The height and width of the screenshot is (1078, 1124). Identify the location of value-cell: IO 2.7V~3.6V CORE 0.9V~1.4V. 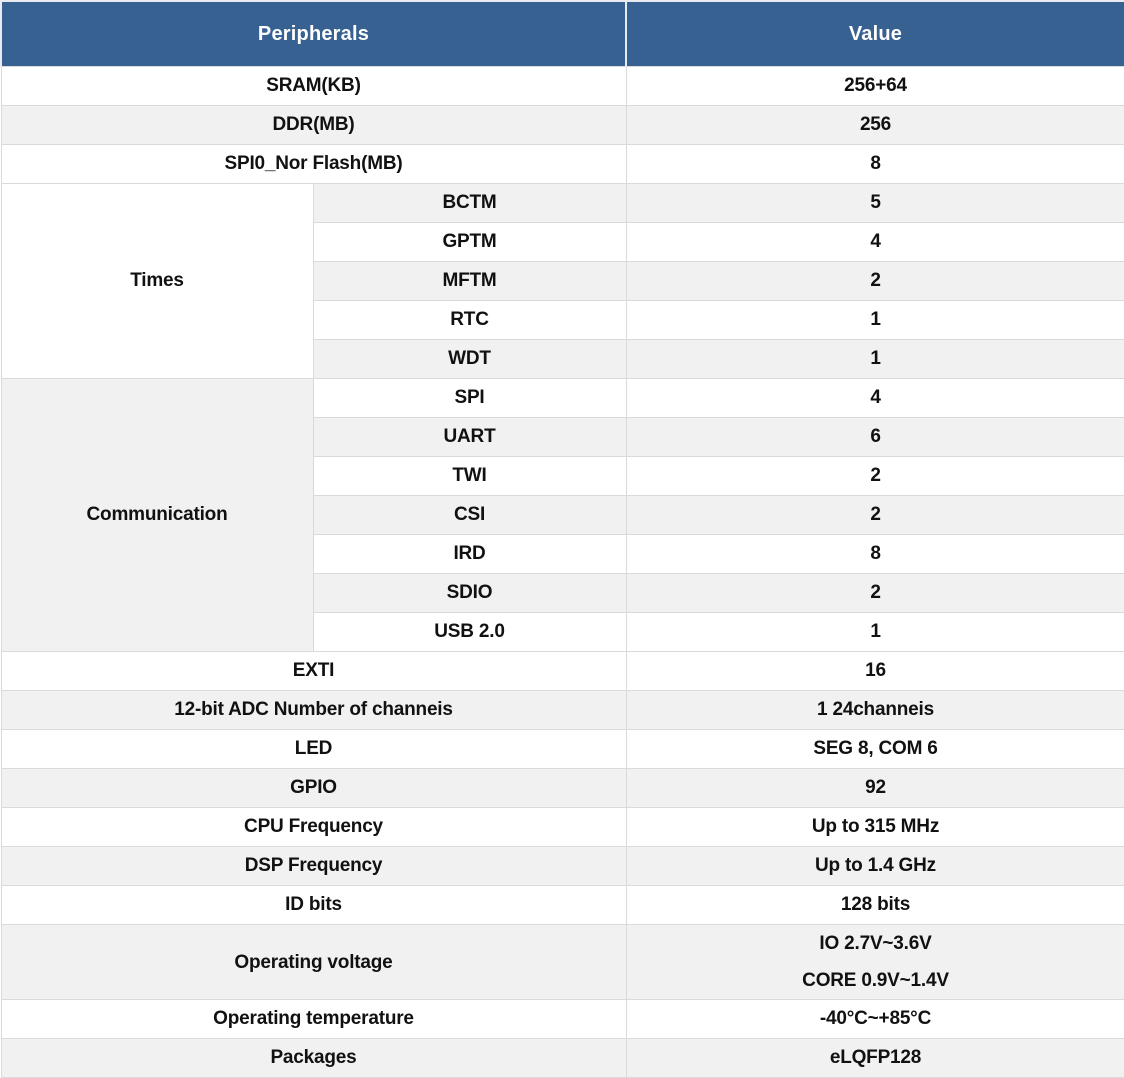
(874, 962).